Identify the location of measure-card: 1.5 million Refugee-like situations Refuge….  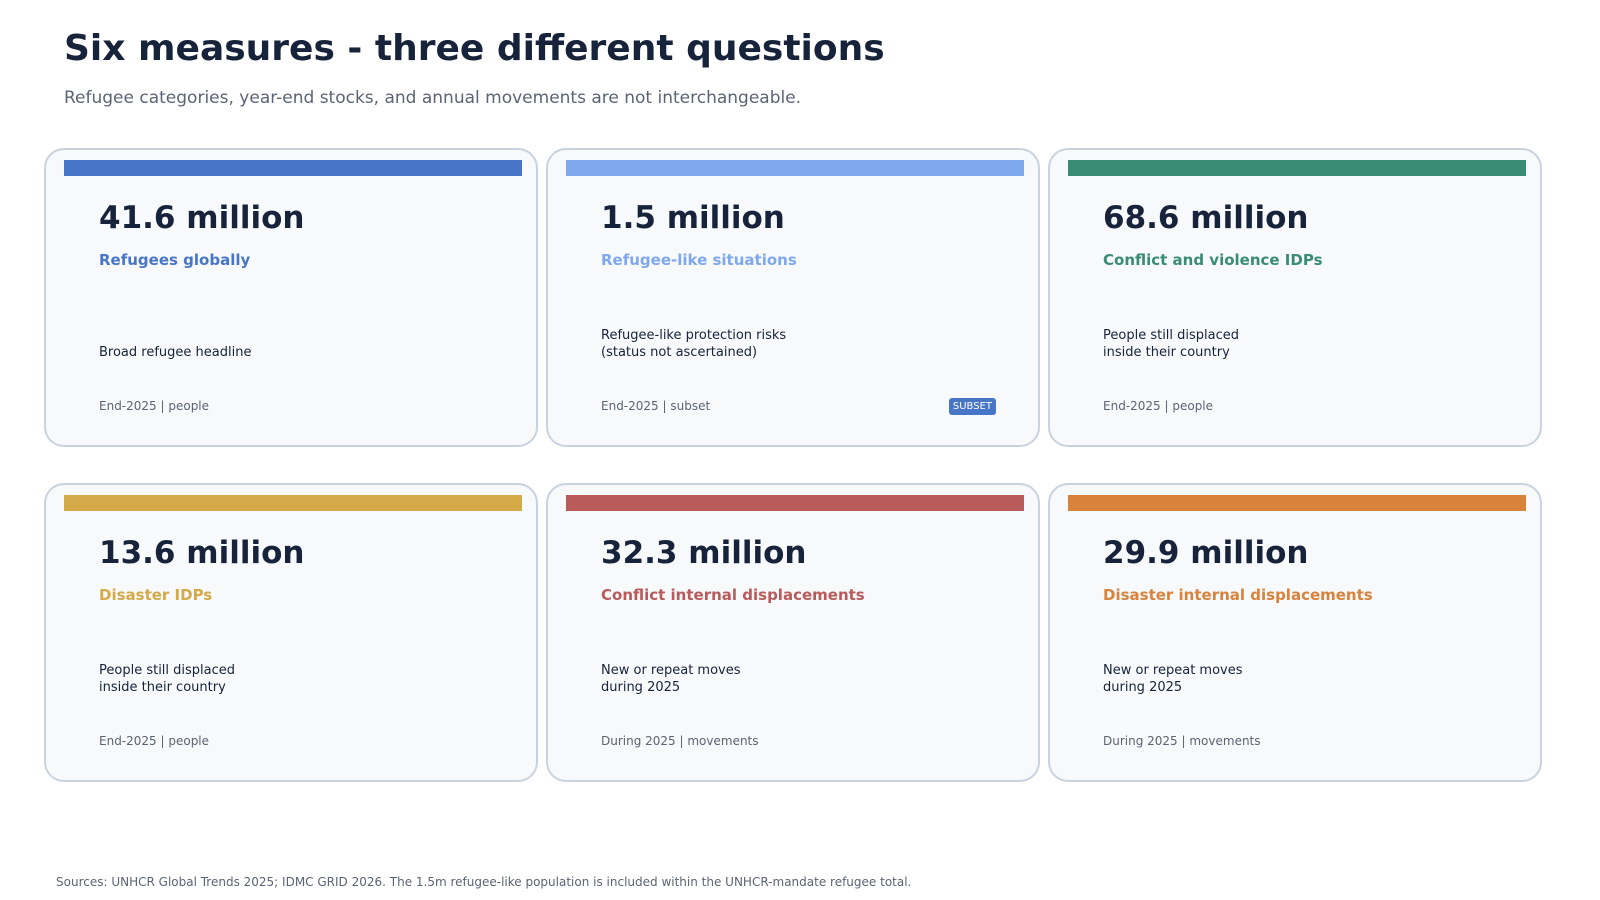
(793, 297).